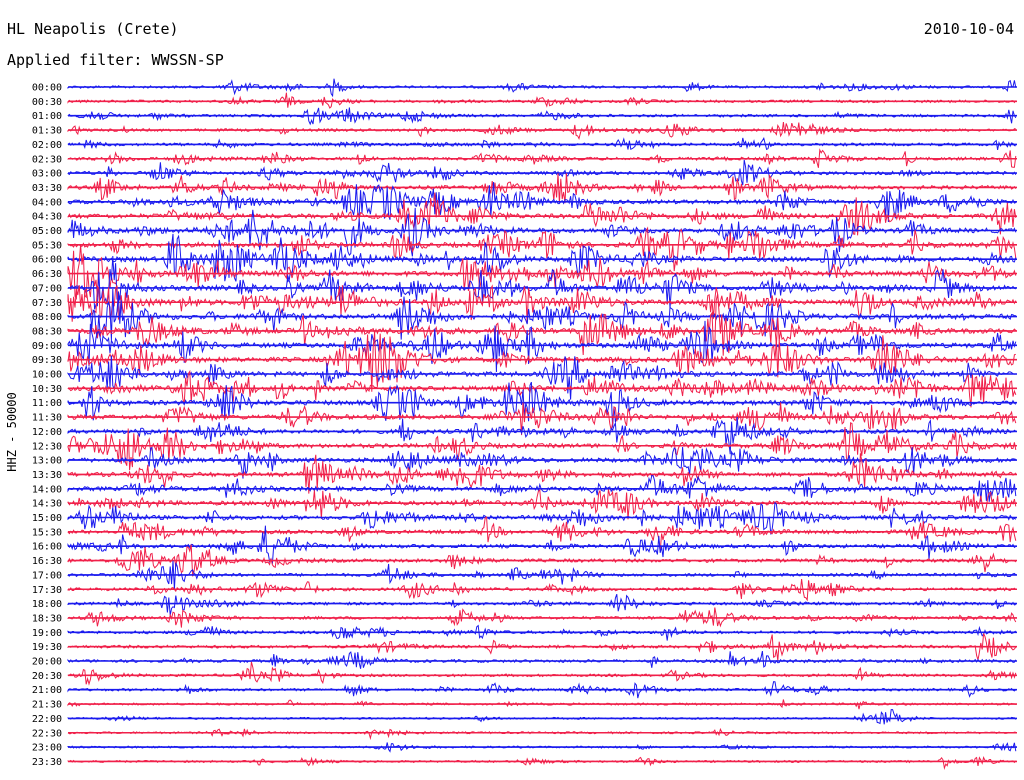 The image size is (1024, 780). Describe the element at coordinates (47, 504) in the screenshot. I see `time-tick-label: 14:30` at that location.